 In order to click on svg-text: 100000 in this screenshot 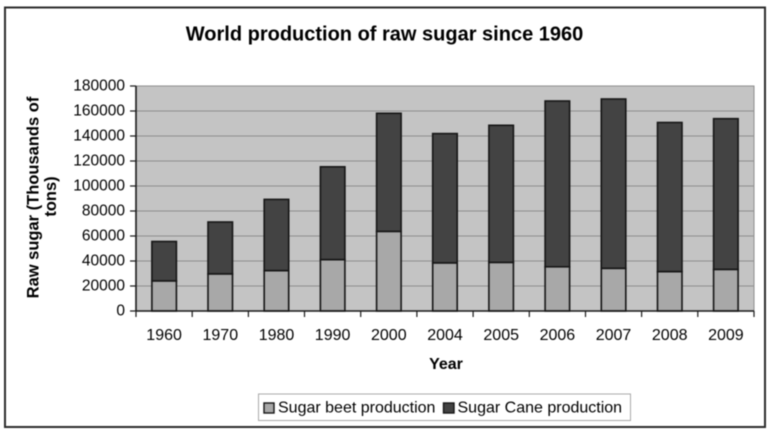, I will do `click(99, 186)`.